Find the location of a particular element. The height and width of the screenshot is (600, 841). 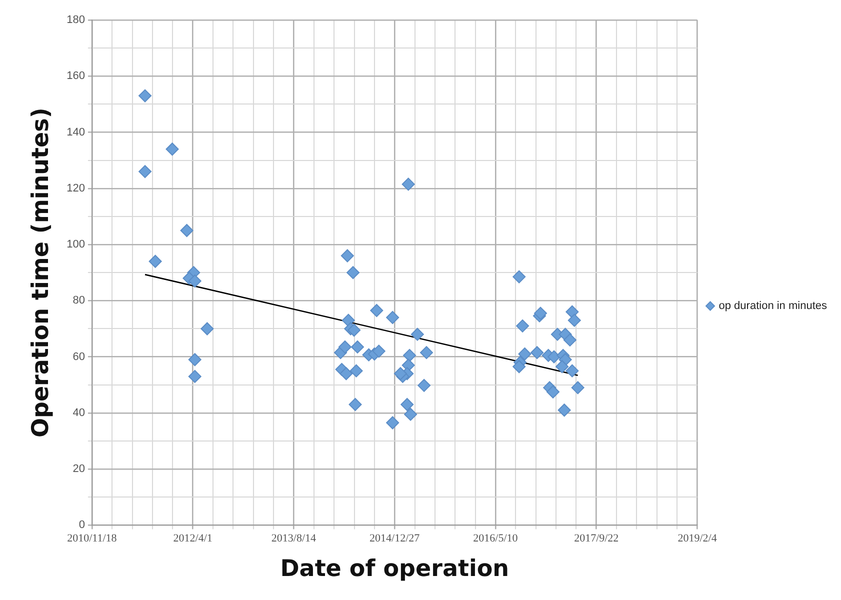

x-tick-label: 2013/8/14 is located at coordinates (294, 538).